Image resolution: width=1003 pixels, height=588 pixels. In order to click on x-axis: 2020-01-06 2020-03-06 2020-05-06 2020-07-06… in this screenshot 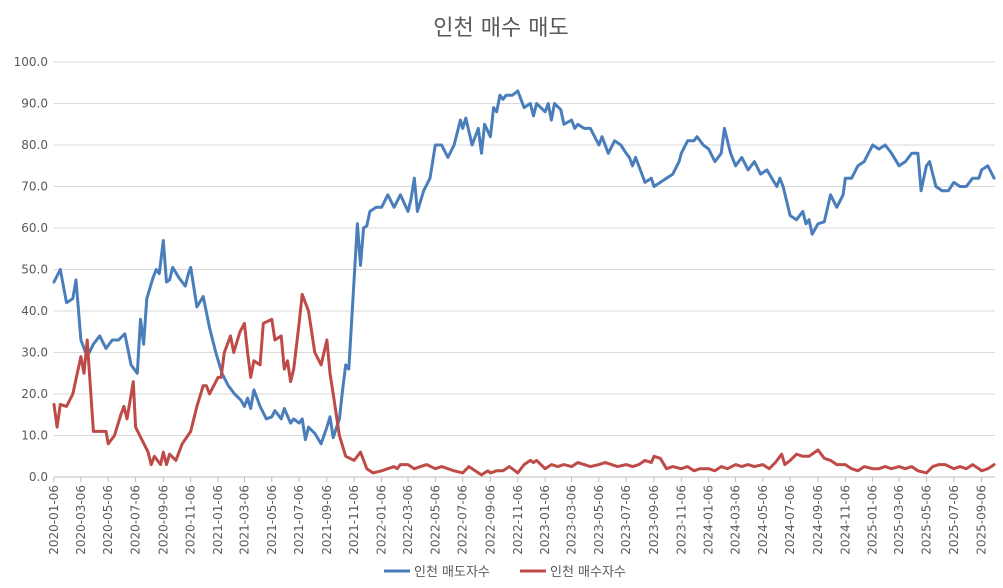, I will do `click(518, 516)`.